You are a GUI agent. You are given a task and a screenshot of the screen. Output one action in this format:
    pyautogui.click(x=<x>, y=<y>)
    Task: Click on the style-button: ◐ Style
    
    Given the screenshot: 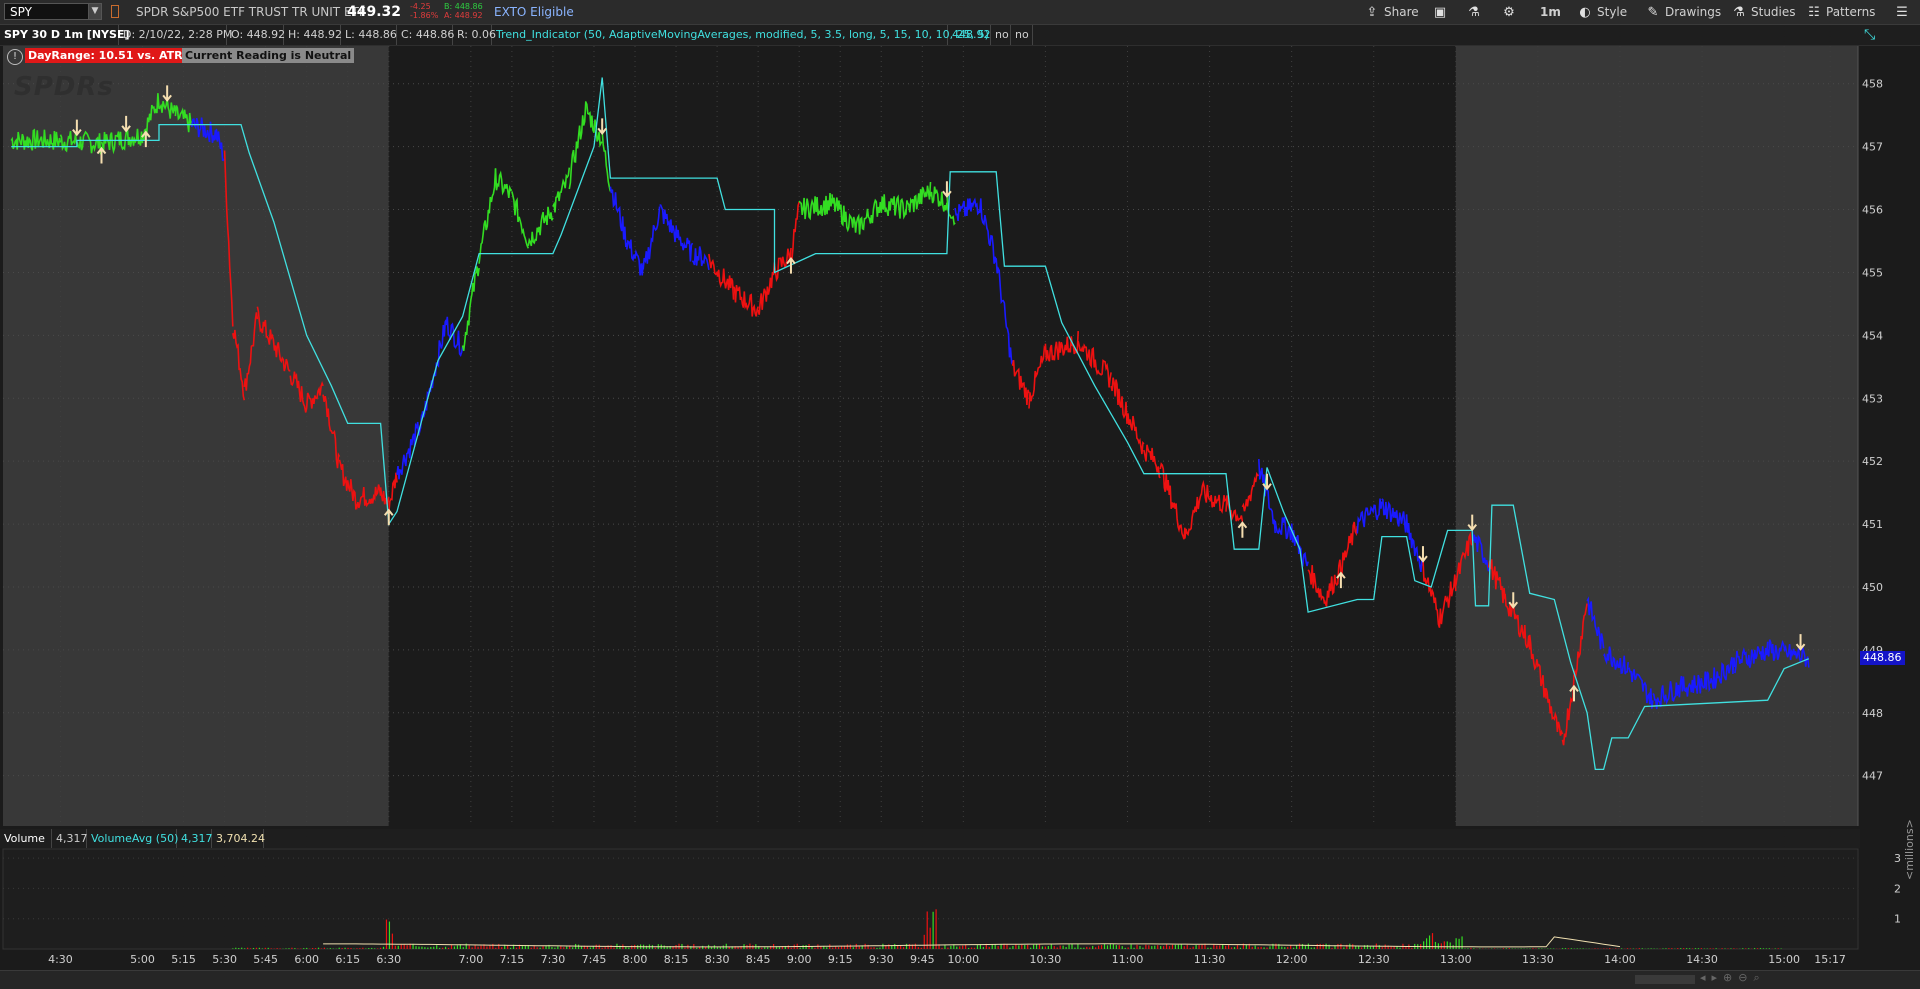 What is the action you would take?
    pyautogui.click(x=1602, y=12)
    